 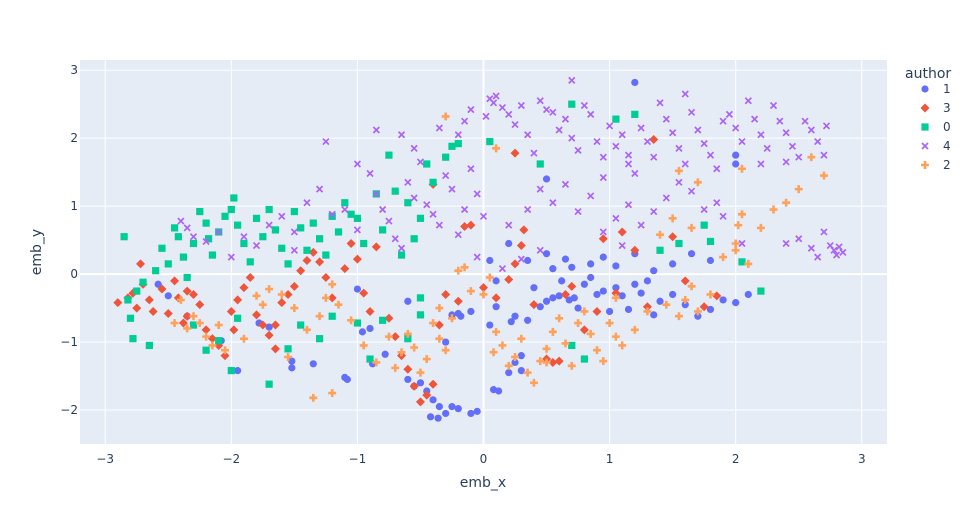 What do you see at coordinates (74, 138) in the screenshot?
I see `y-tick-label: 2` at bounding box center [74, 138].